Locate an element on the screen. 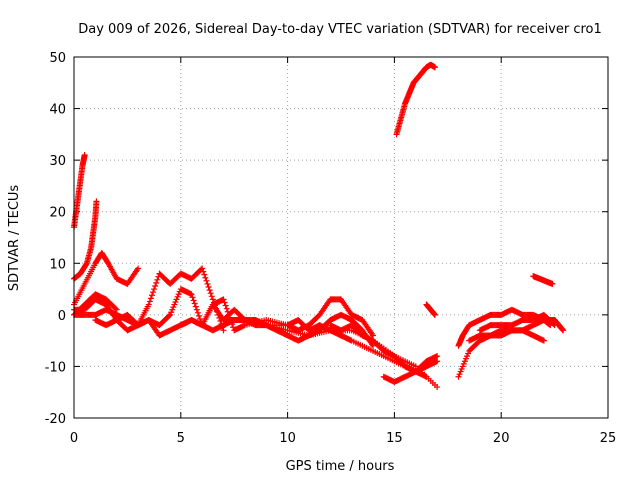 The image size is (640, 480). y-tick-label: 10 is located at coordinates (57, 264).